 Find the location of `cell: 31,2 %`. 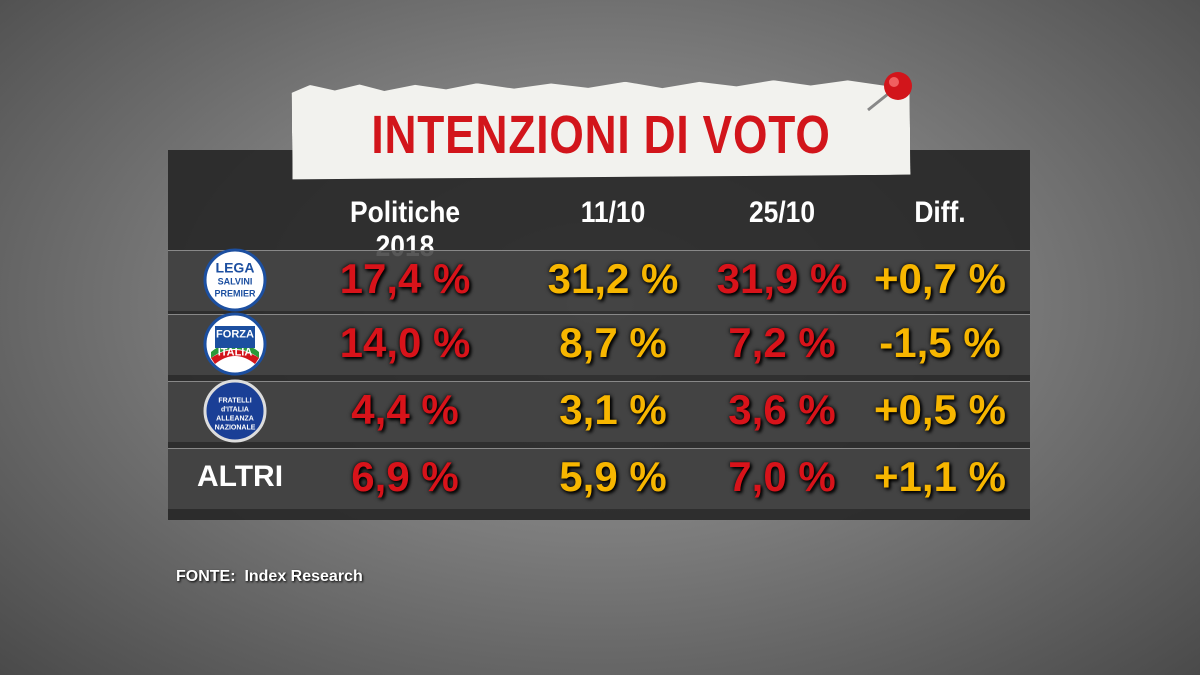

cell: 31,2 % is located at coordinates (613, 278).